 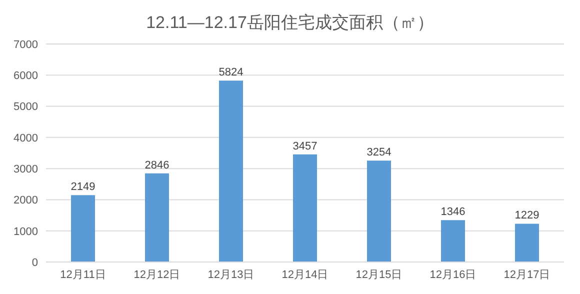 What do you see at coordinates (35, 262) in the screenshot?
I see `y-tick-label: 0` at bounding box center [35, 262].